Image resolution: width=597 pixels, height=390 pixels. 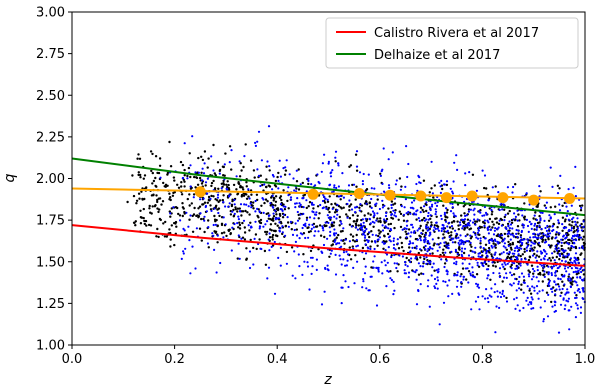 What do you see at coordinates (50, 262) in the screenshot?
I see `y-tick-label: 1.50` at bounding box center [50, 262].